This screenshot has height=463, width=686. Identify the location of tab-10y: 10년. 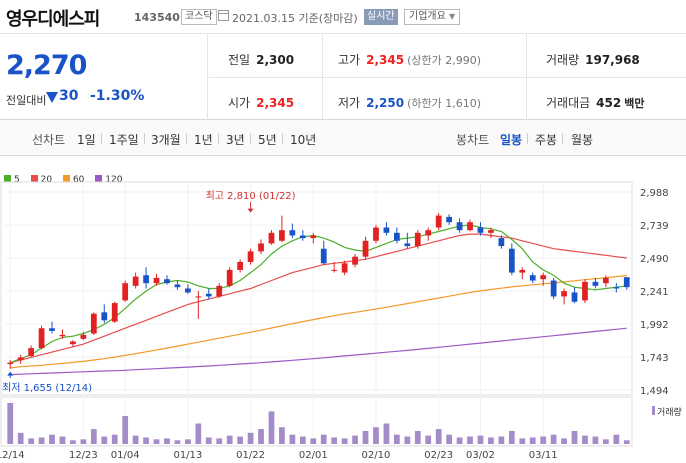
(303, 140).